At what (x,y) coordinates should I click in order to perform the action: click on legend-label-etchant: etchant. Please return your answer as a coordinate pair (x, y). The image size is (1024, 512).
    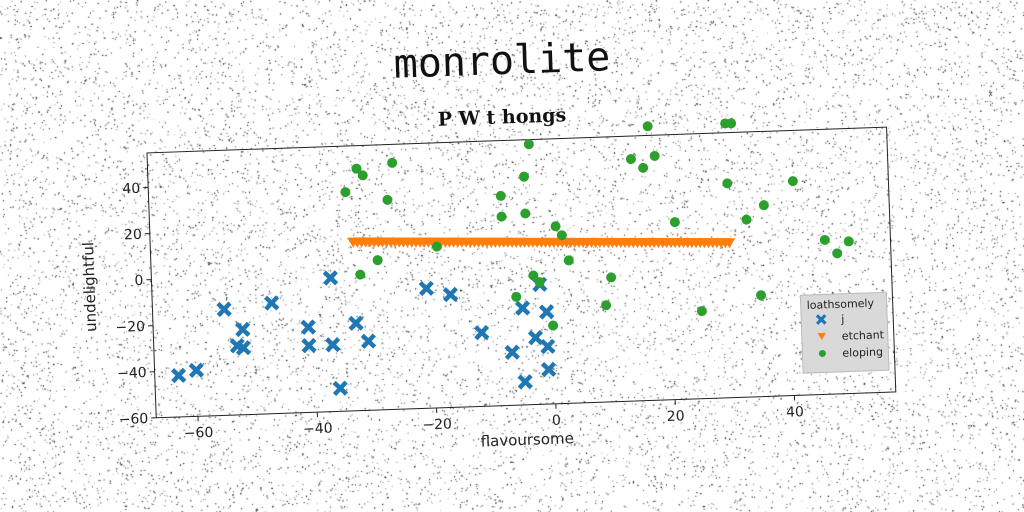
    Looking at the image, I should click on (863, 335).